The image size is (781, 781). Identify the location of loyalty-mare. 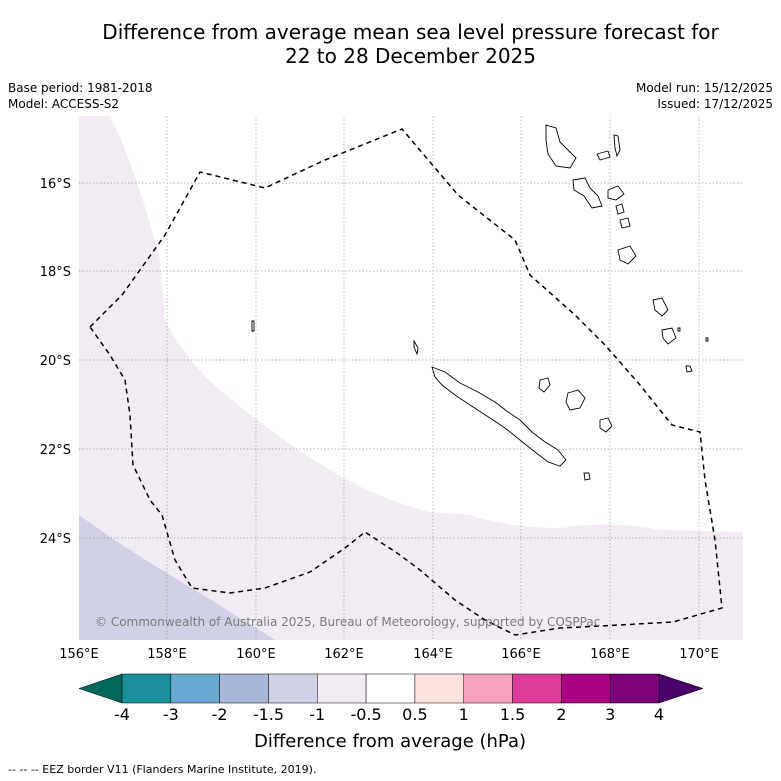
(606, 425).